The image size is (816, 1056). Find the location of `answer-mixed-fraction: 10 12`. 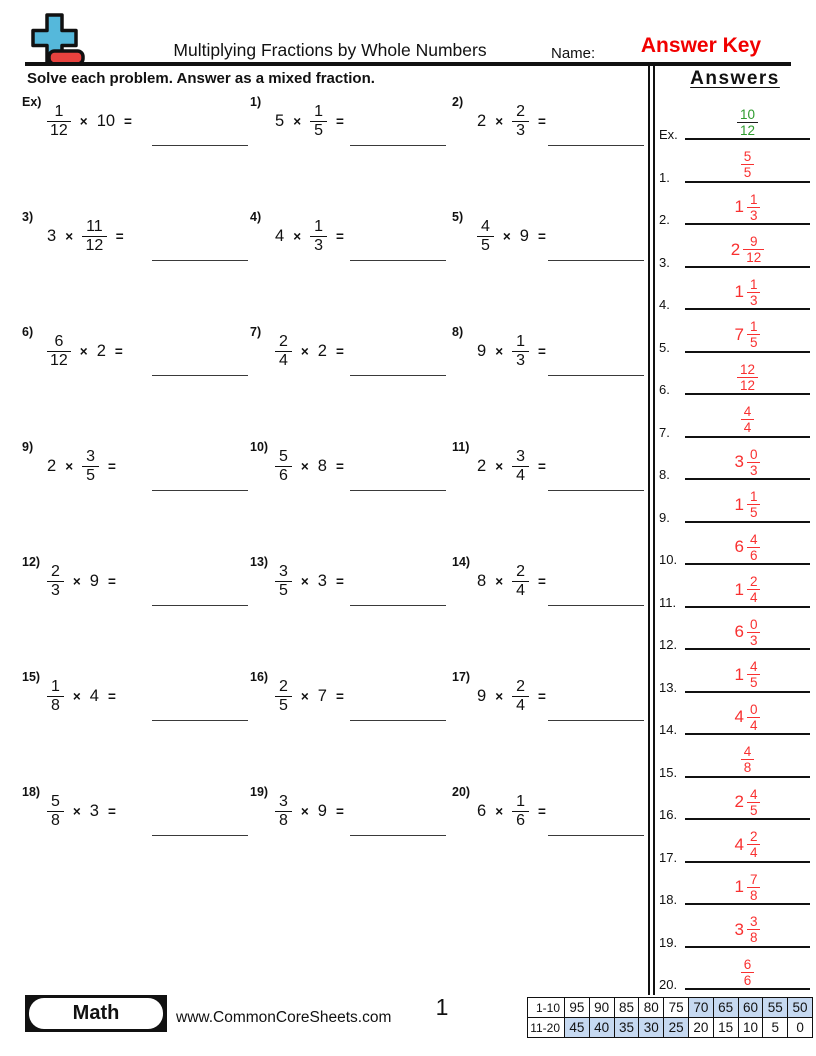

answer-mixed-fraction: 10 12 is located at coordinates (747, 122).